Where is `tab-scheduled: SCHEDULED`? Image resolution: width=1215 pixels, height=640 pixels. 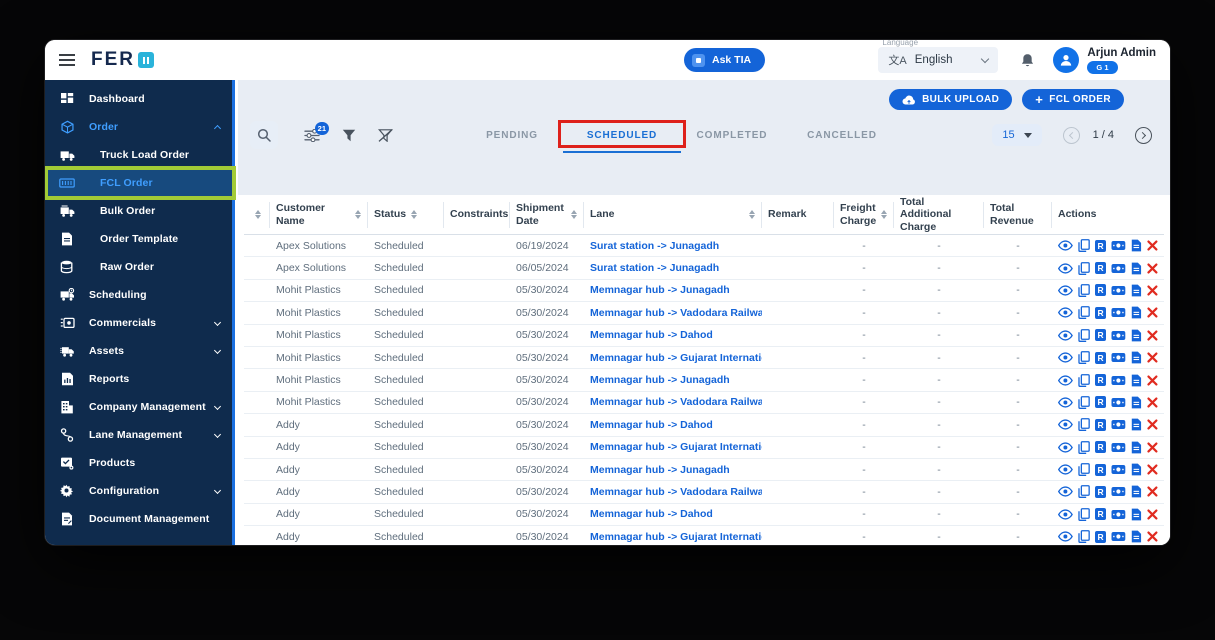 tab-scheduled: SCHEDULED is located at coordinates (622, 135).